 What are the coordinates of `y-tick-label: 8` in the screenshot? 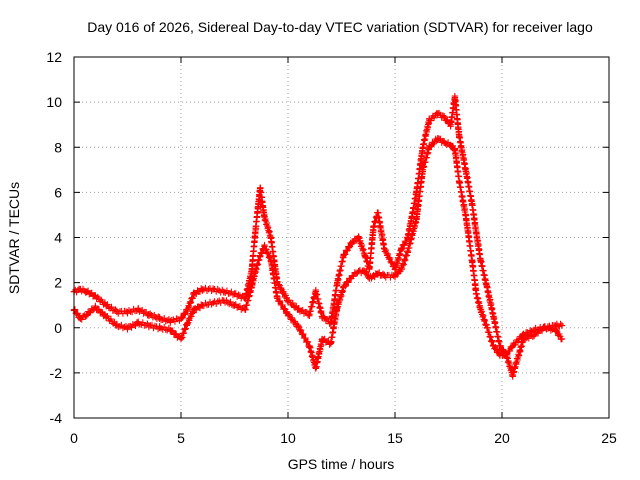 It's located at (58, 147).